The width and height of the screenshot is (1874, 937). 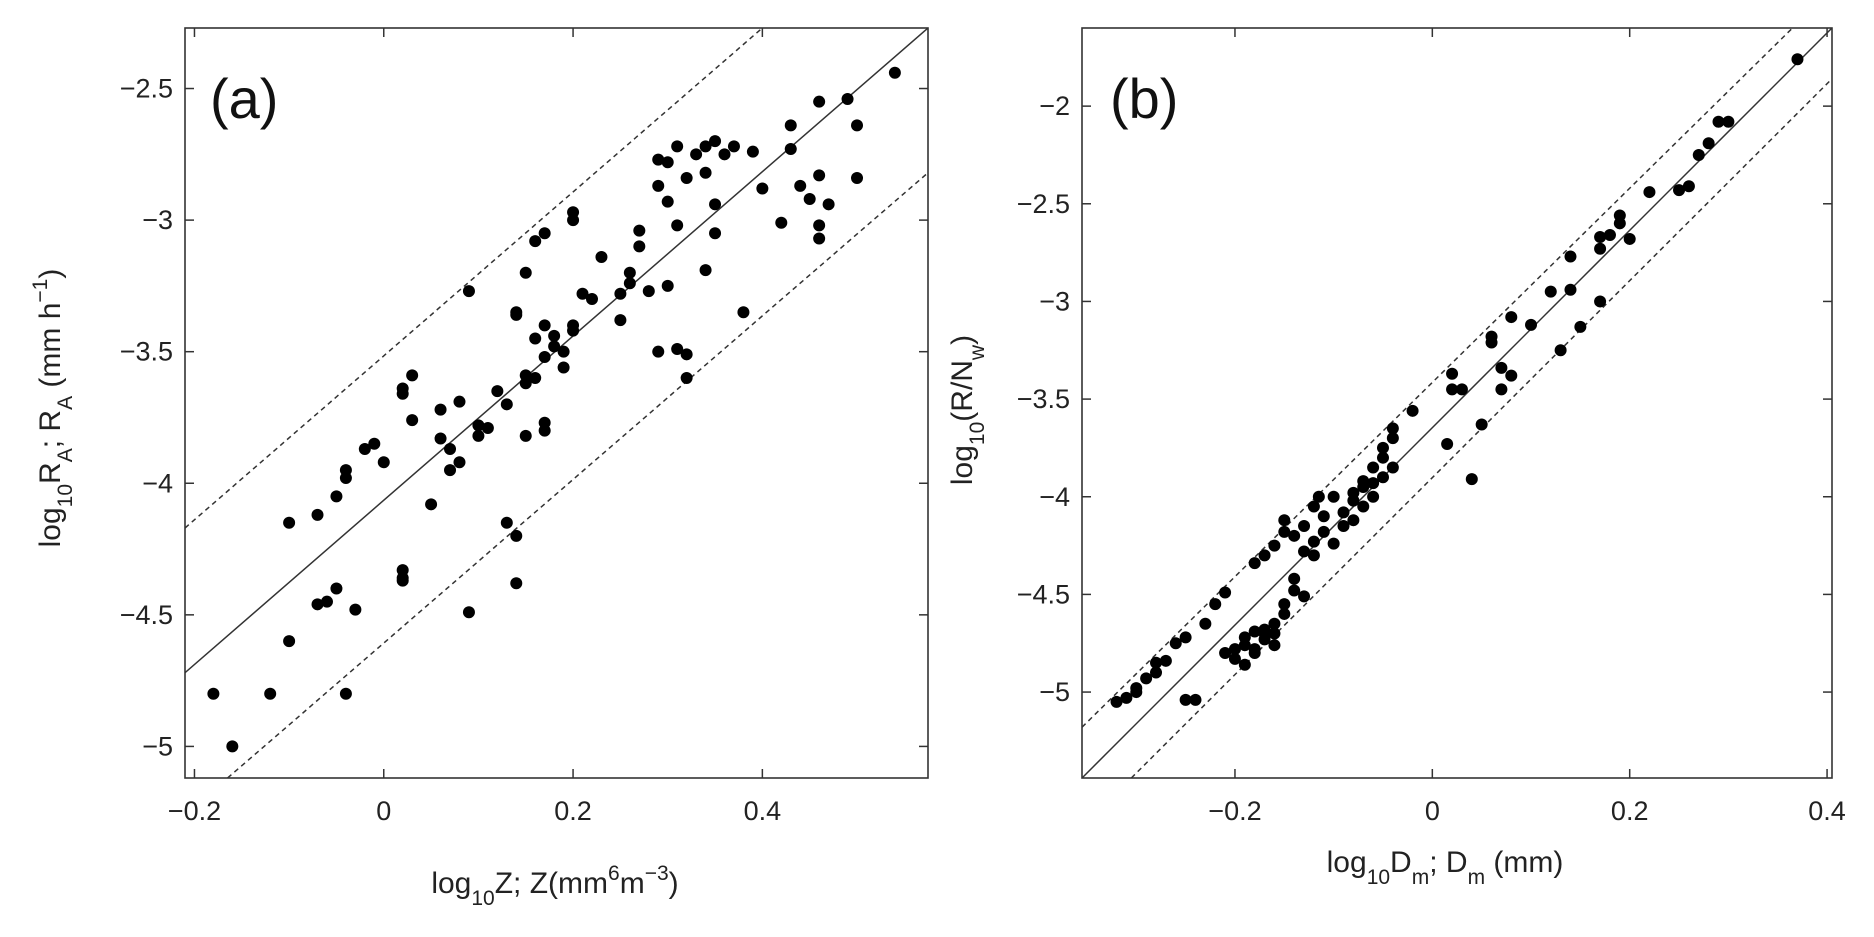 I want to click on panel-b-x-tick-label-3: 0.4, so click(x=1827, y=811).